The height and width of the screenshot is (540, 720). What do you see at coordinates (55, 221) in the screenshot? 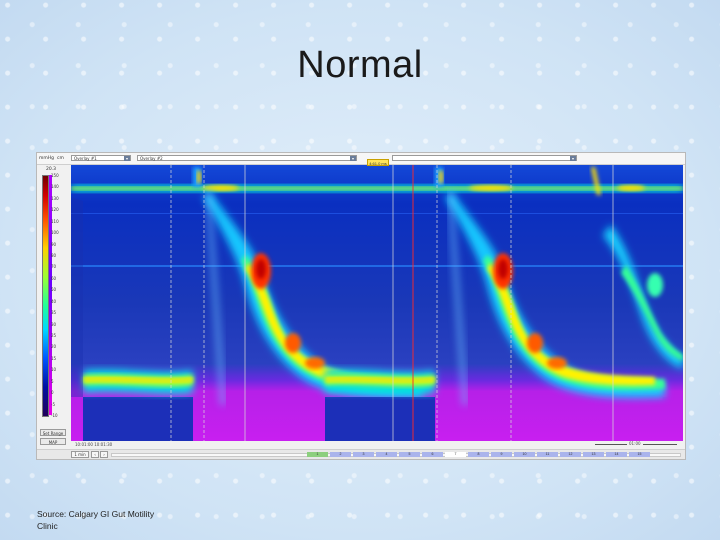
I see `colorbar-tick-label: 110` at bounding box center [55, 221].